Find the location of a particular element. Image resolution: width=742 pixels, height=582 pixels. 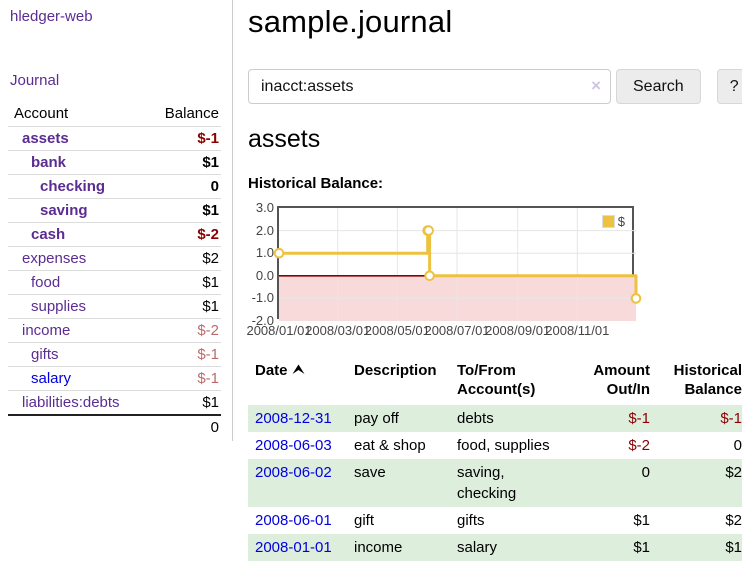

transaction-date-link: 2008-12-31 is located at coordinates (293, 418).